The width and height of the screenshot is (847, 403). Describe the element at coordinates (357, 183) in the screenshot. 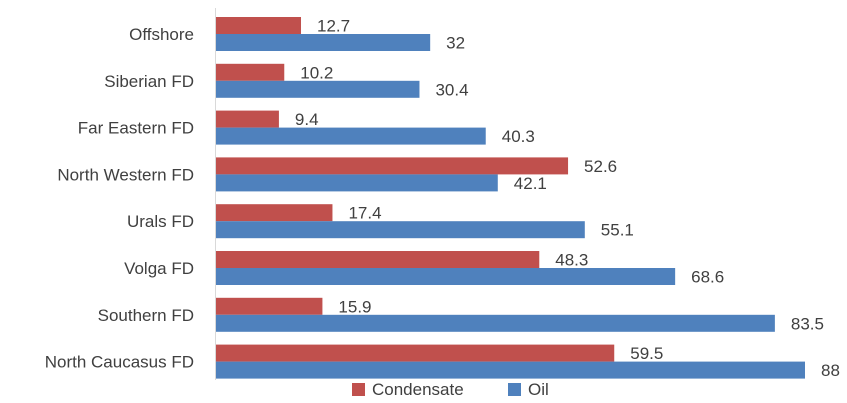

I see `bar-oil-north-western-fd` at that location.